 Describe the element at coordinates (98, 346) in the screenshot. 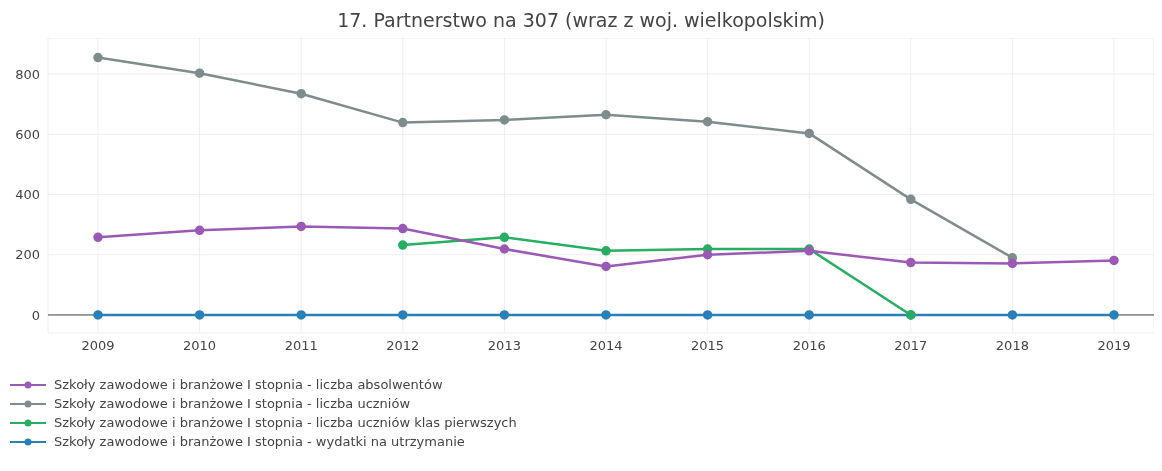

I see `x-tick-label: 2009` at that location.